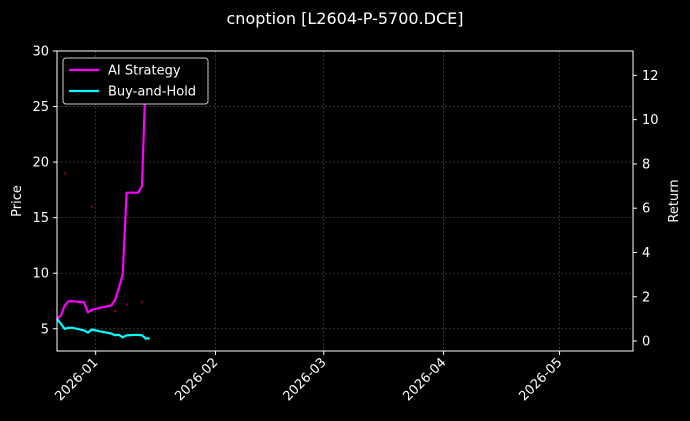  What do you see at coordinates (646, 342) in the screenshot?
I see `y-tick-label-right: 0` at bounding box center [646, 342].